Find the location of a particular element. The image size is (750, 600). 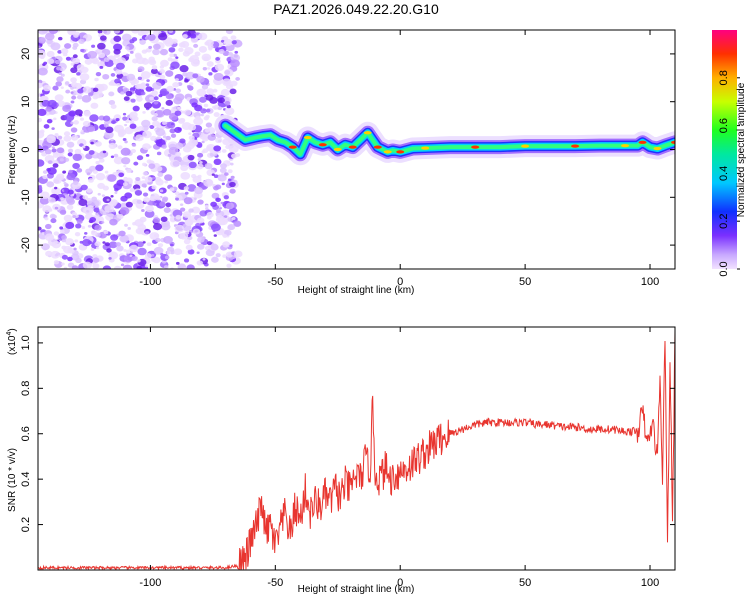

scale-note-suffix: ) is located at coordinates (12, 329).